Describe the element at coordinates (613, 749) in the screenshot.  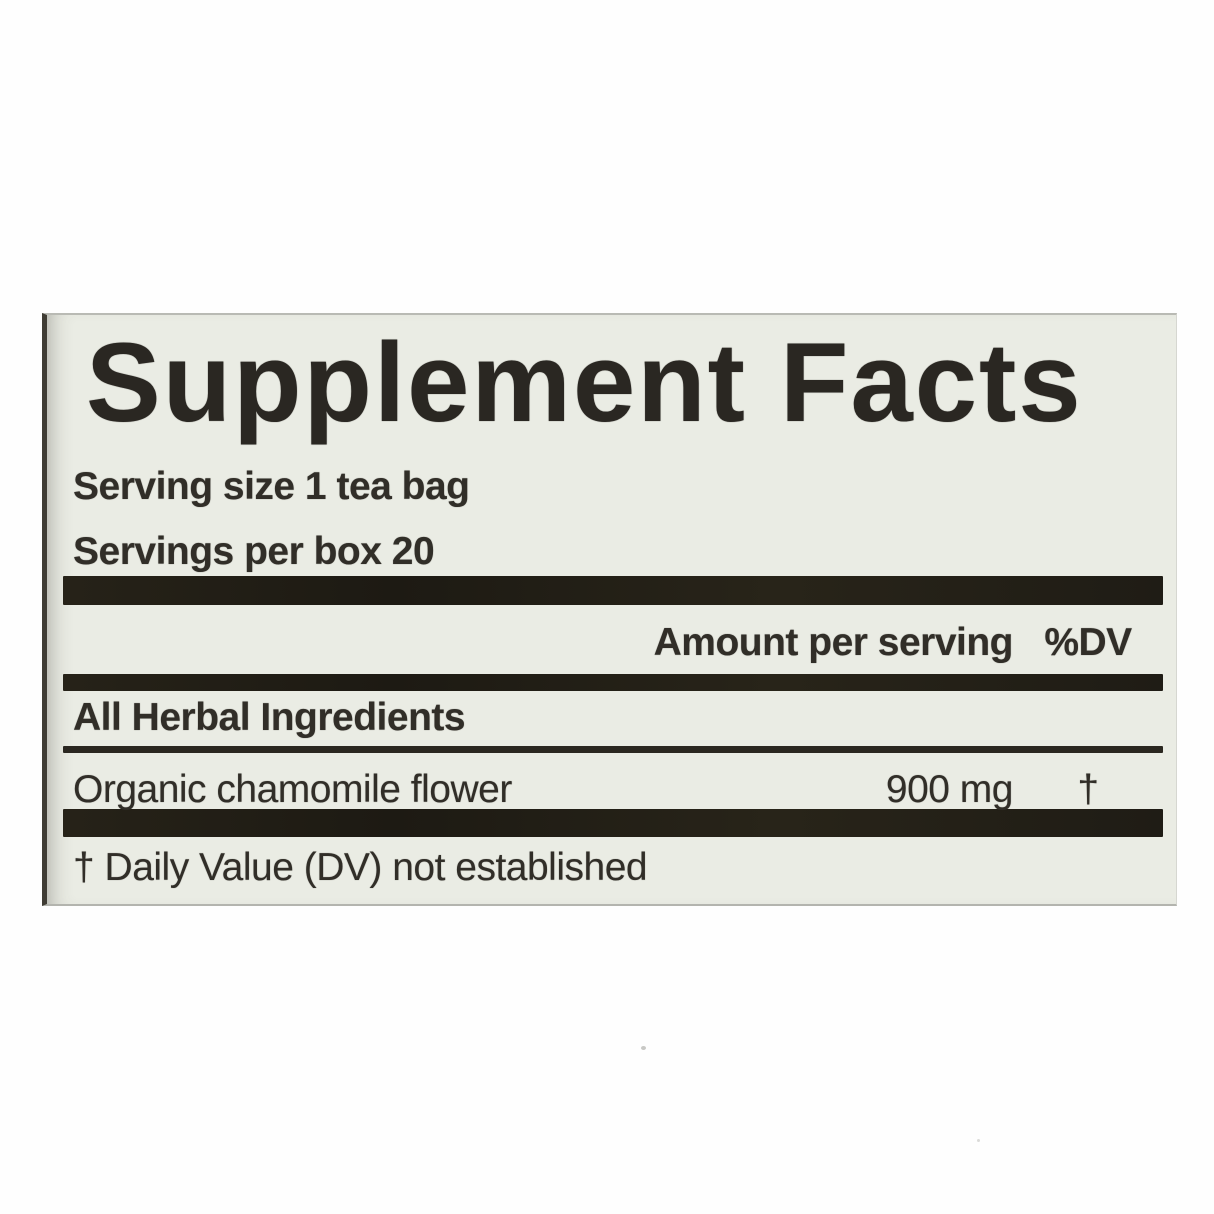
I see `divider-line-thin` at that location.